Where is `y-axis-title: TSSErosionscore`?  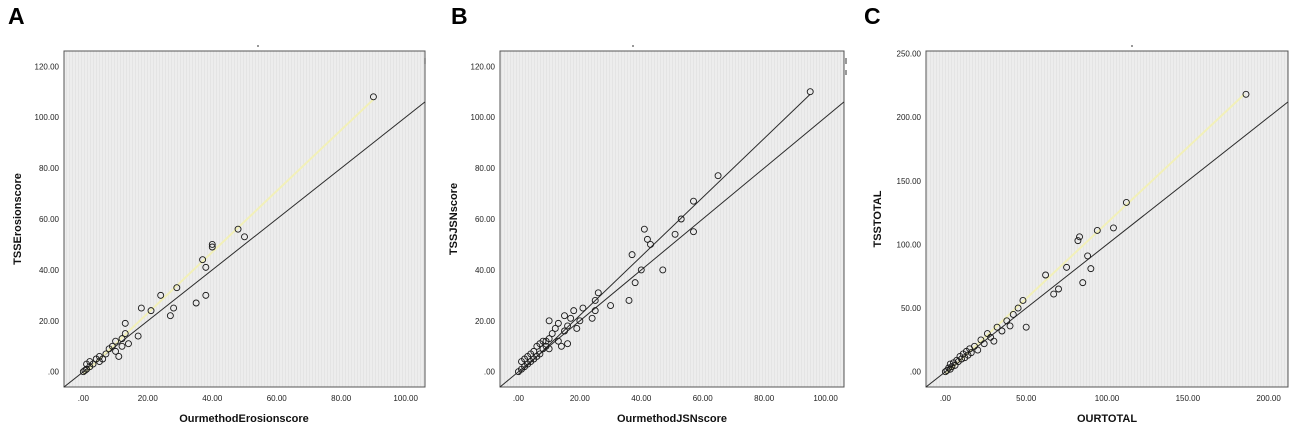 y-axis-title: TSSErosionscore is located at coordinates (18, 219).